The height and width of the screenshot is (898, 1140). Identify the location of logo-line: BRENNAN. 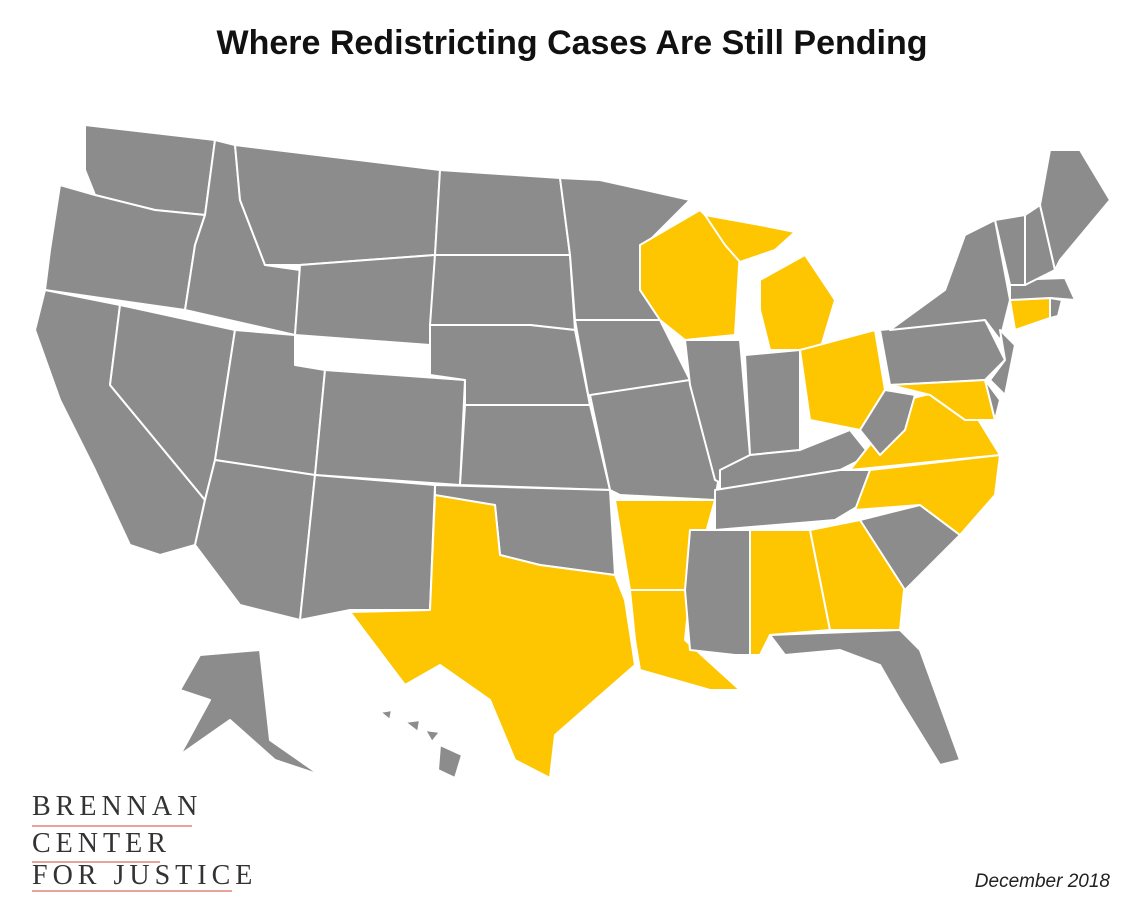
(117, 806).